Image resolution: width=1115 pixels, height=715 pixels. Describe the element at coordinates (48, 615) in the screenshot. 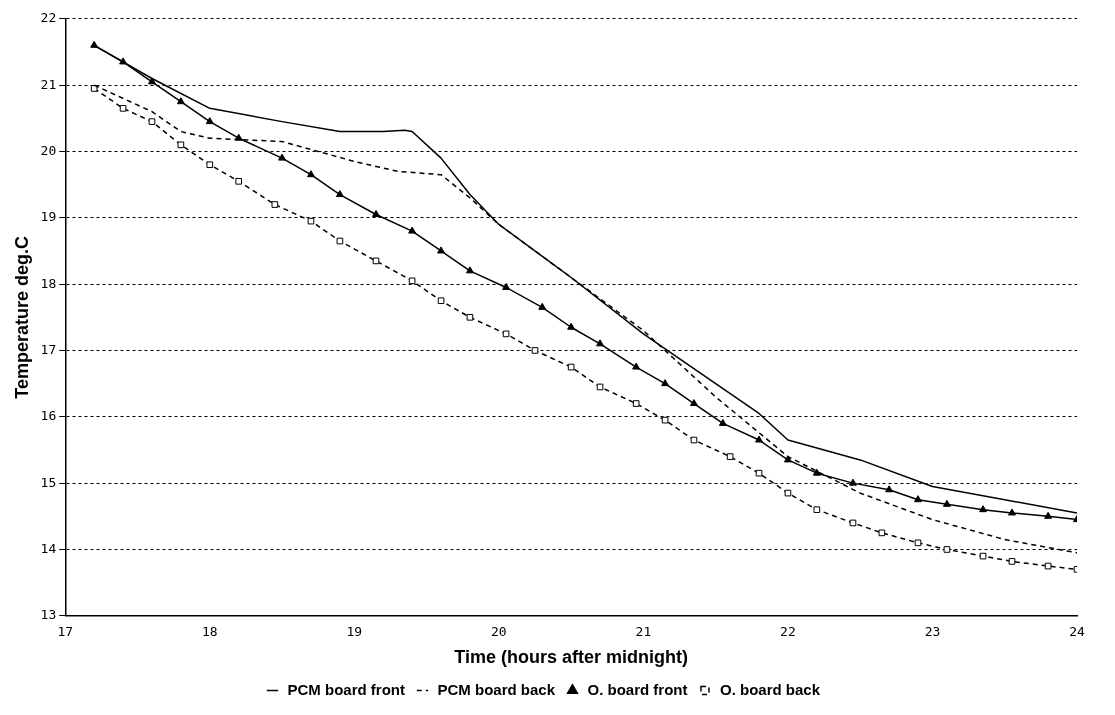

I see `y-tick-label: 13` at that location.